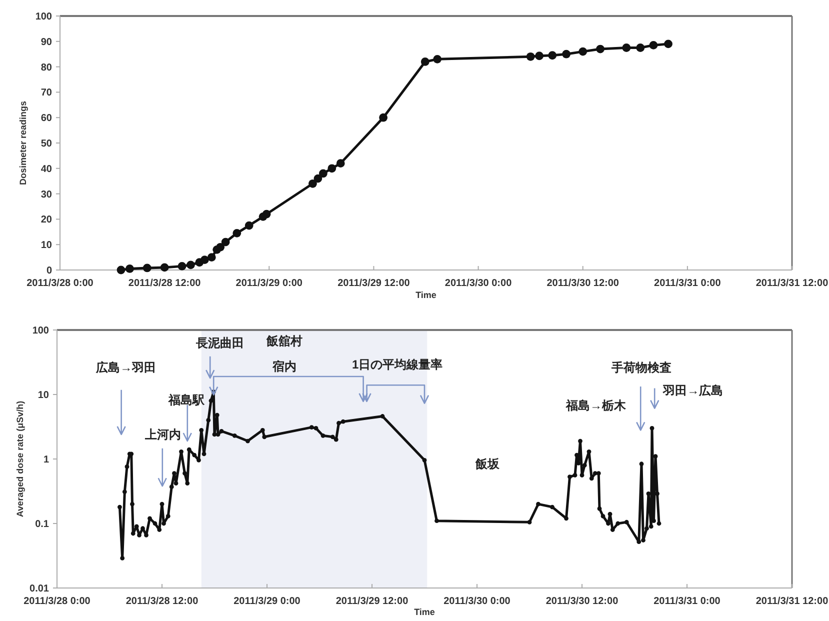 The image size is (829, 621). Describe the element at coordinates (49, 271) in the screenshot. I see `y-tick-label: 0` at that location.